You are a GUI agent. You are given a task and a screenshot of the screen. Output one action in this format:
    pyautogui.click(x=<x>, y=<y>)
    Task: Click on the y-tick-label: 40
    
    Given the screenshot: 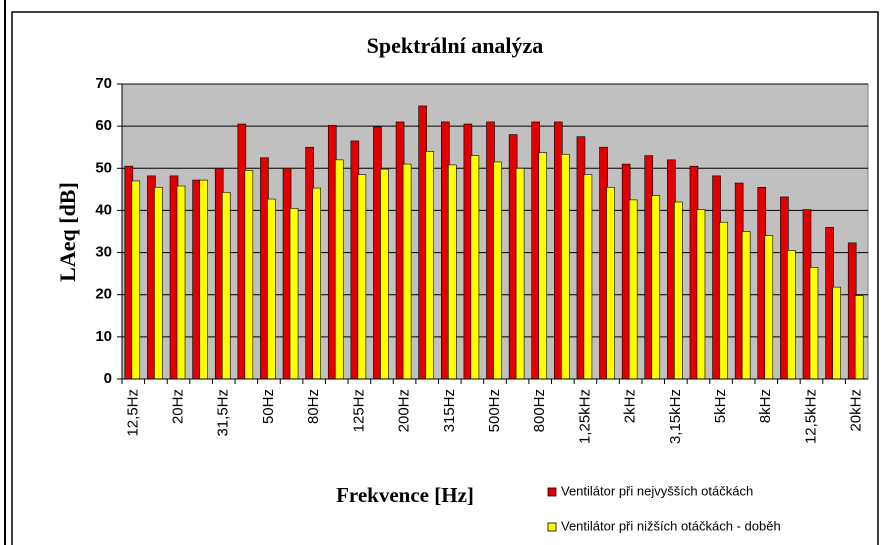 What is the action you would take?
    pyautogui.click(x=103, y=209)
    